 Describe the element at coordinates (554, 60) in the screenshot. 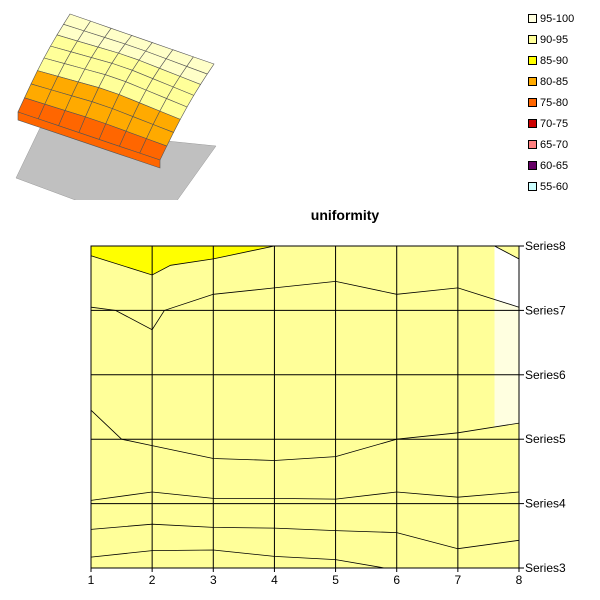

I see `legend-label: 85-90` at that location.